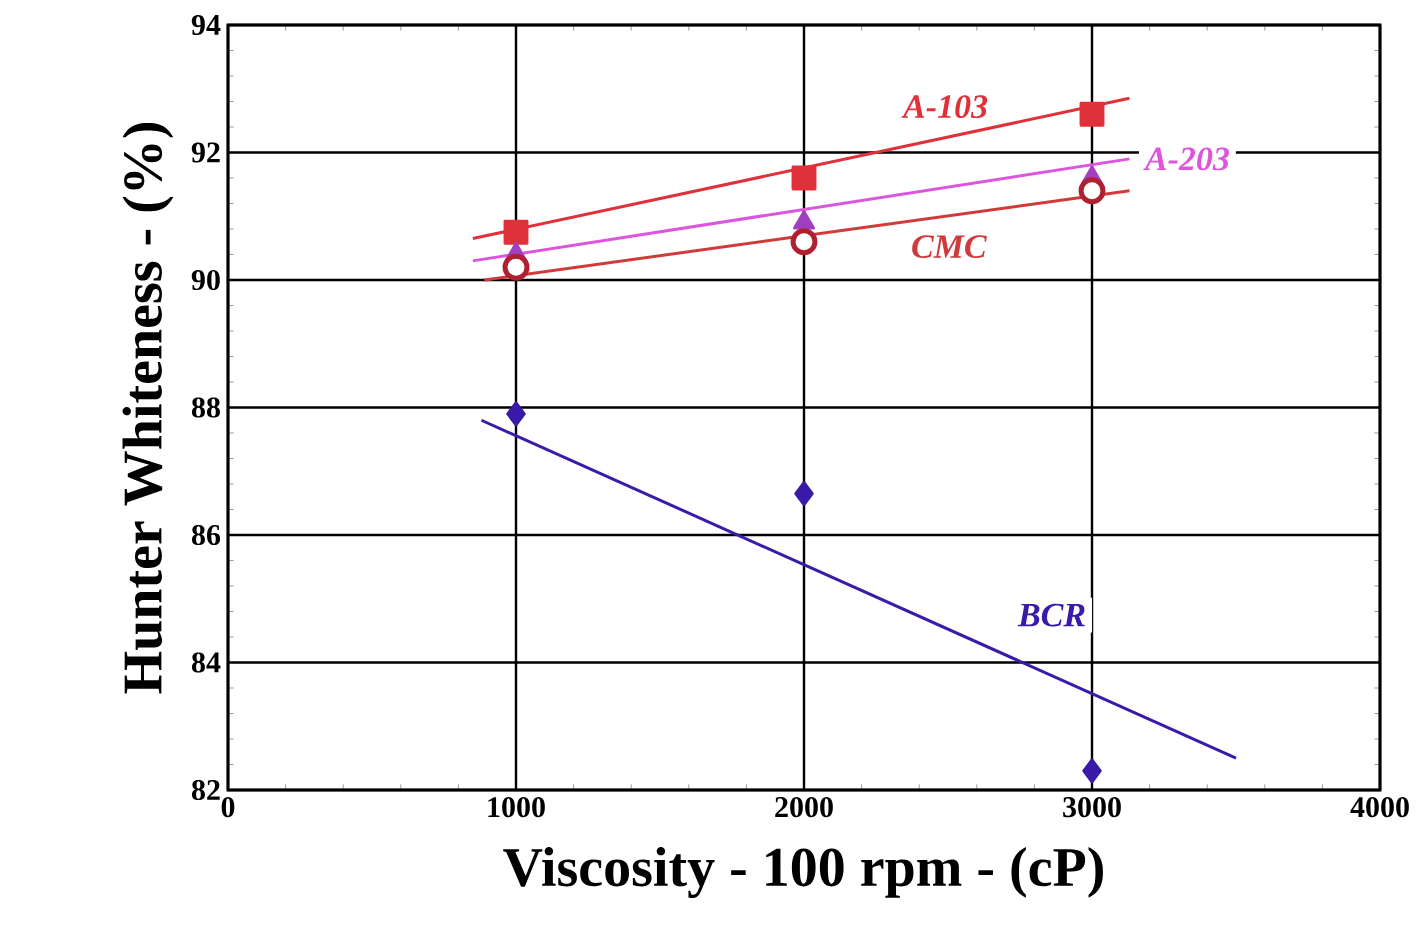 The width and height of the screenshot is (1423, 944). I want to click on x-tick-label: 4000, so click(1379, 807).